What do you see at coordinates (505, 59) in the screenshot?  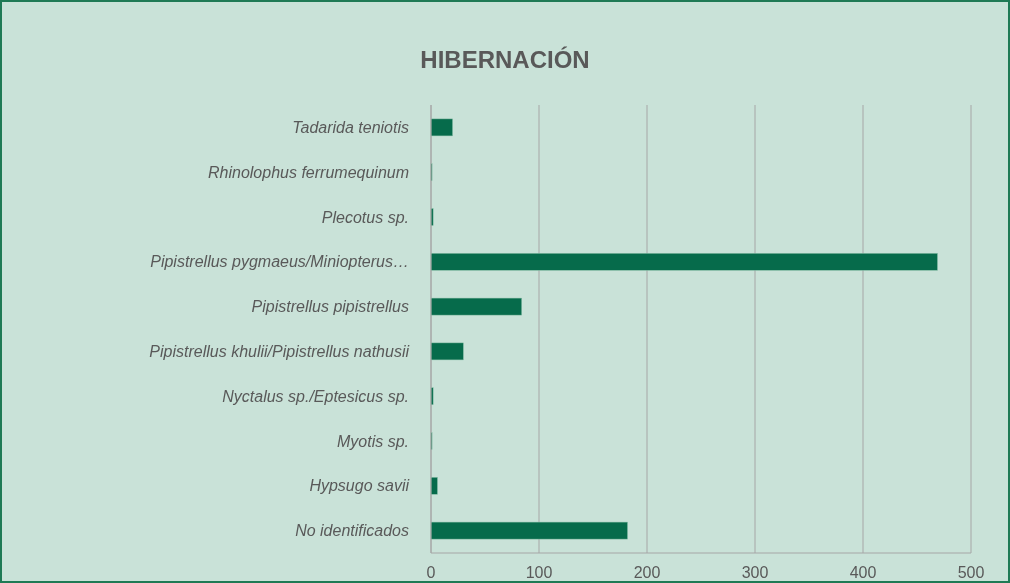 I see `chart-title: HIBERNACIÓN` at bounding box center [505, 59].